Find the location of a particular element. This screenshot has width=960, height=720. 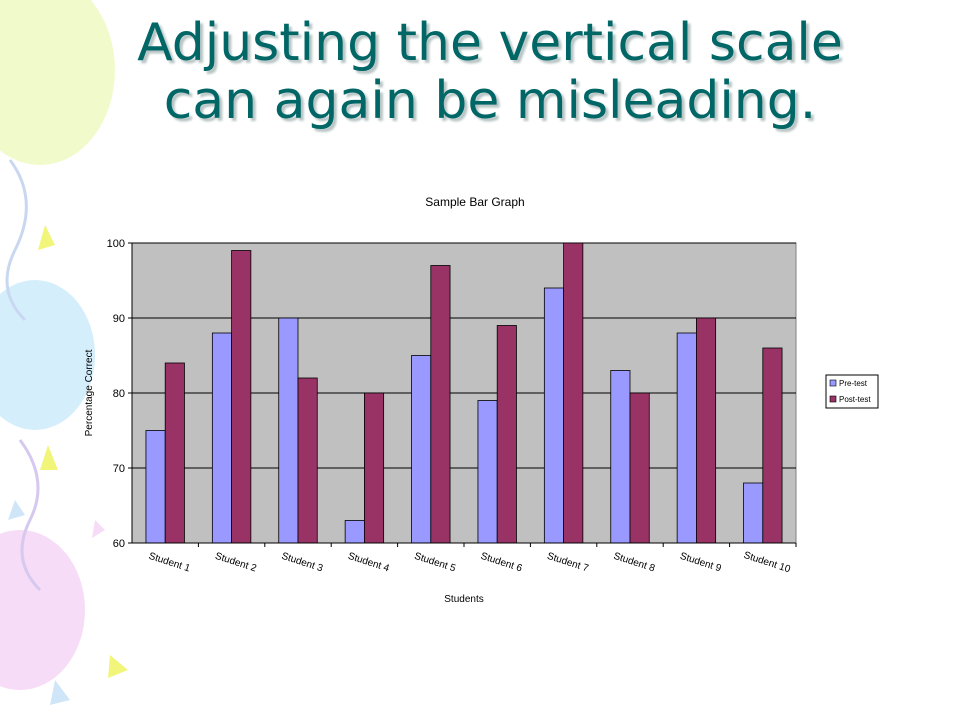

y-tick-label: 60 is located at coordinates (119, 544).